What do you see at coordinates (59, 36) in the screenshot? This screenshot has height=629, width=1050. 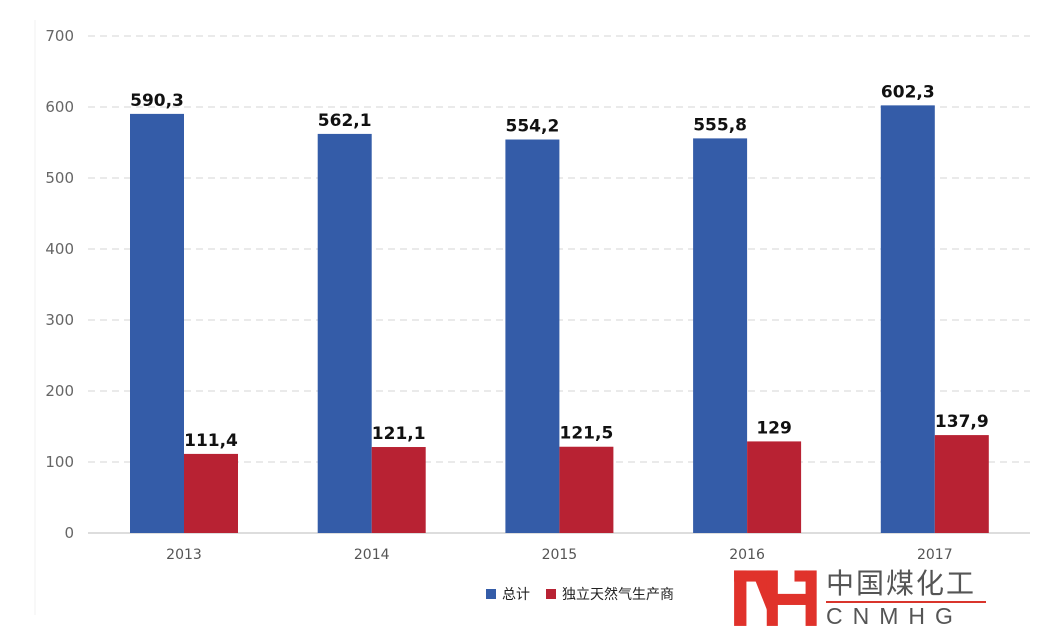 I see `y-tick-label: 700` at bounding box center [59, 36].